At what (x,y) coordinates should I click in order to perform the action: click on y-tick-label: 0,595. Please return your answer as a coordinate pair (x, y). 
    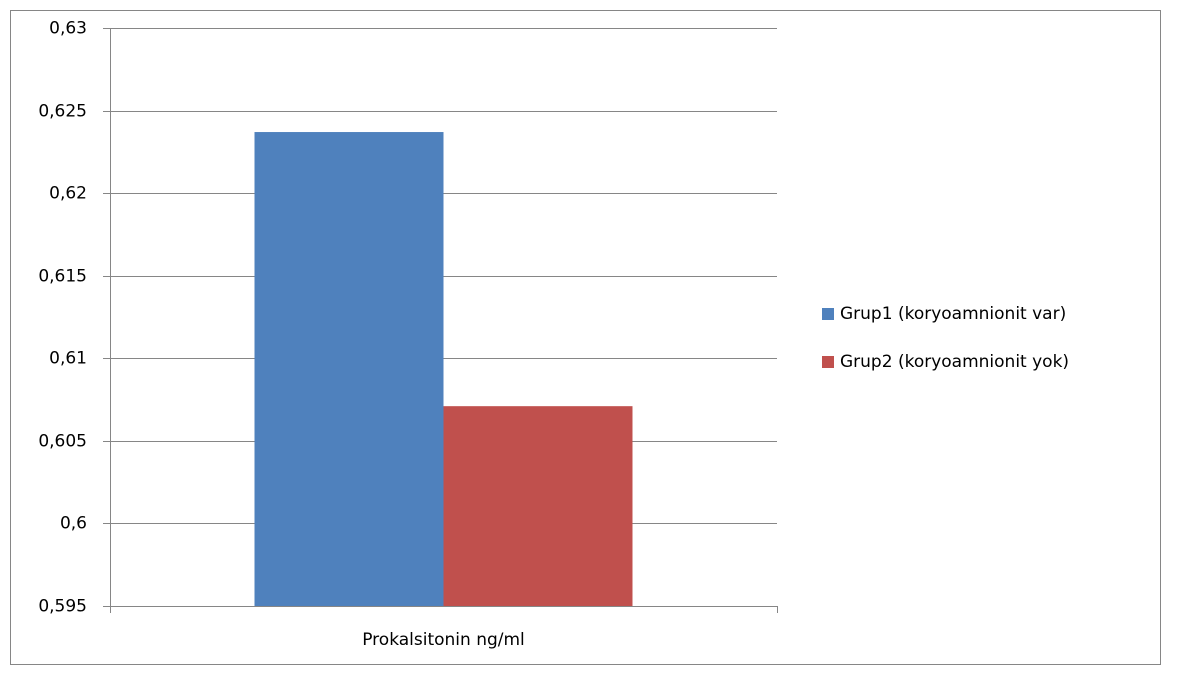
    Looking at the image, I should click on (62, 607).